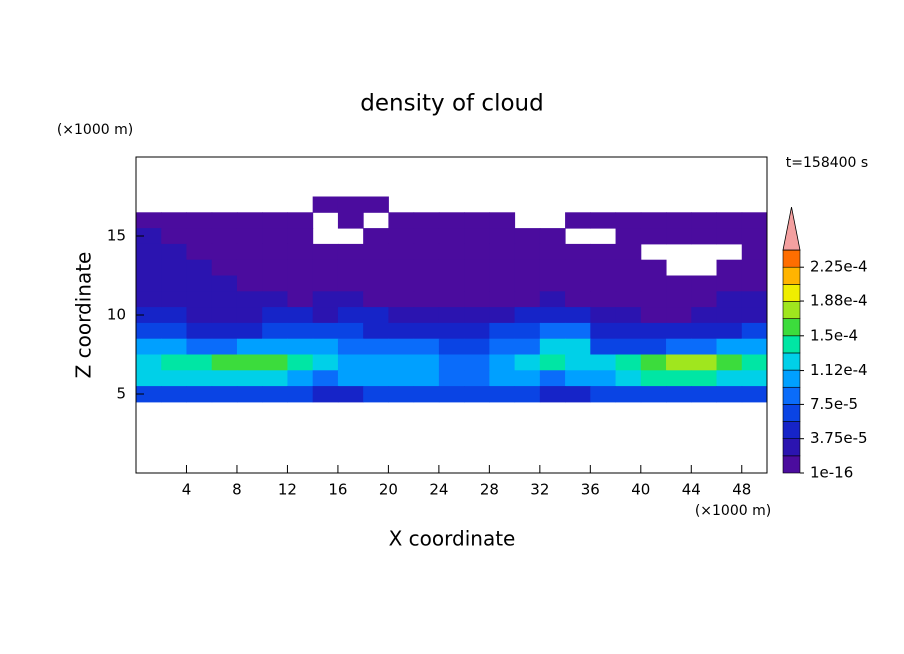 The height and width of the screenshot is (654, 904). I want to click on colorbar-tick-label: 3.75e-5, so click(839, 438).